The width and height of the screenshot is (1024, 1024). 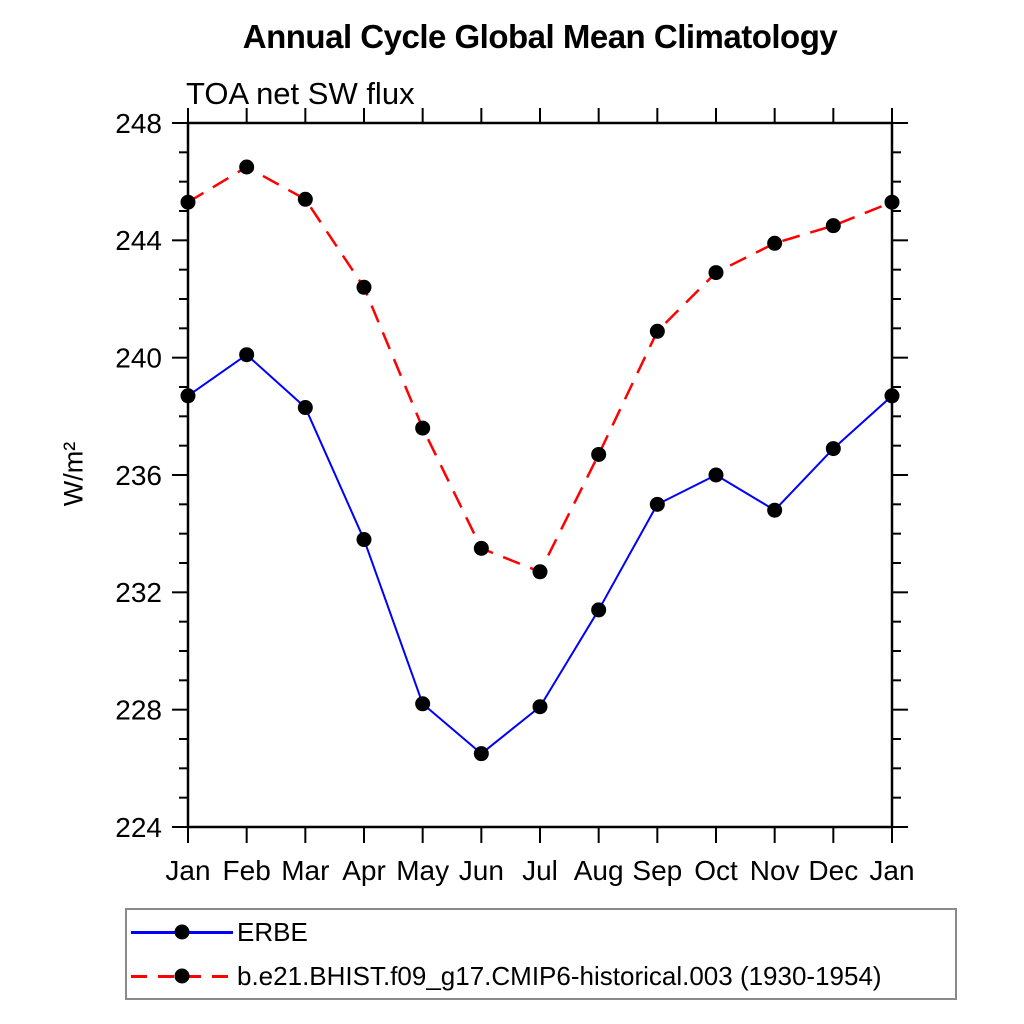 I want to click on x-tick-label: Apr, so click(x=364, y=870).